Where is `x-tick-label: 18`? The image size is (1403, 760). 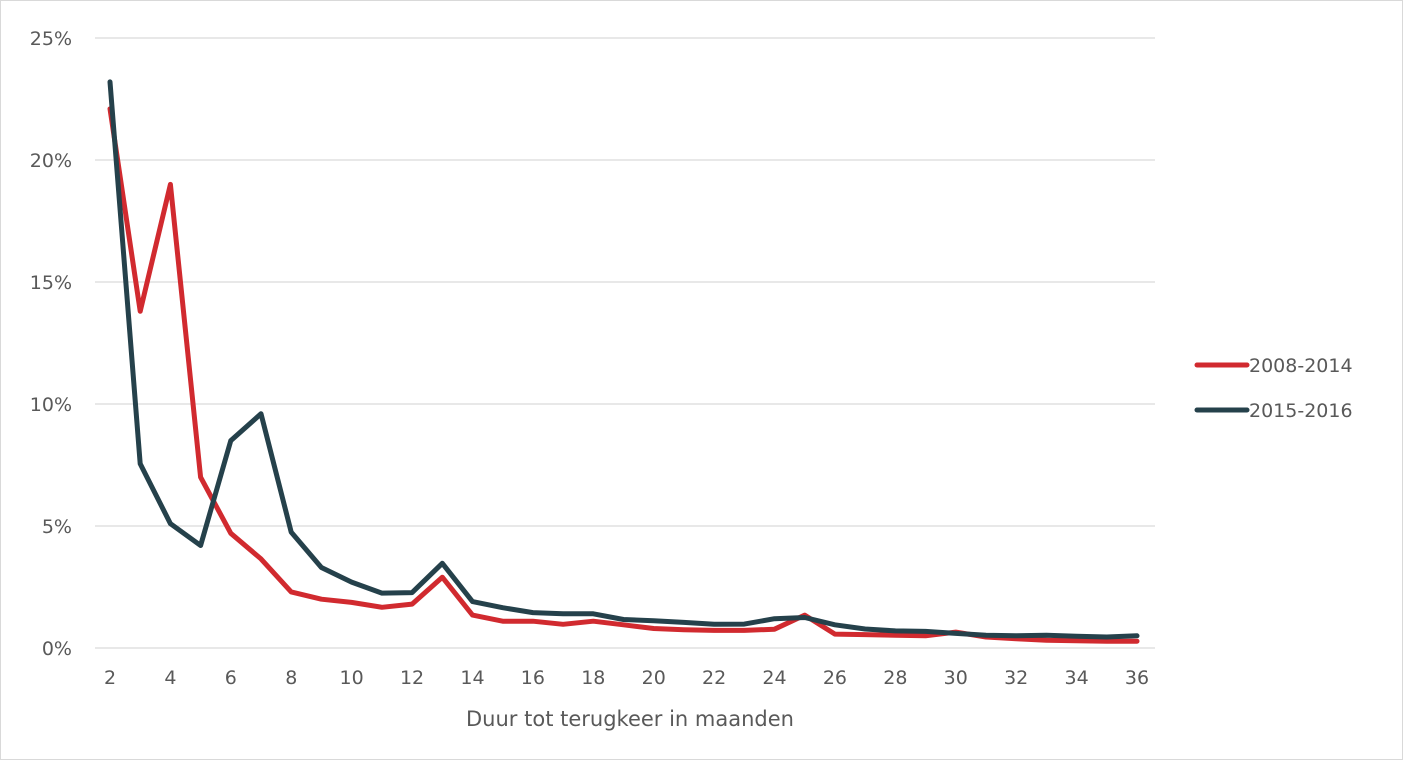 x-tick-label: 18 is located at coordinates (593, 678).